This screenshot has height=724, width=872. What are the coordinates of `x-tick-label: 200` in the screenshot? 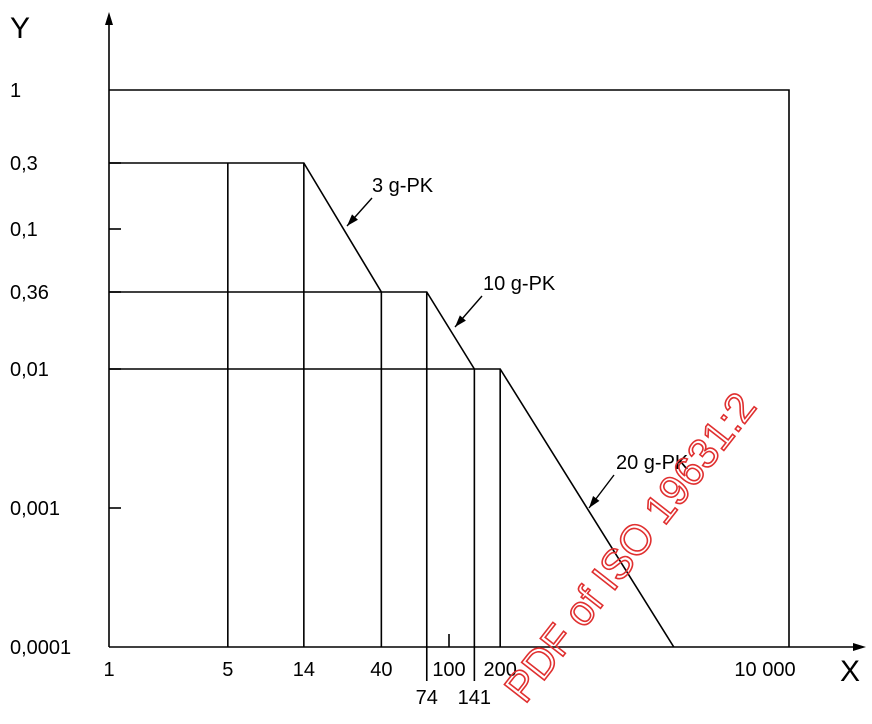 It's located at (499, 670).